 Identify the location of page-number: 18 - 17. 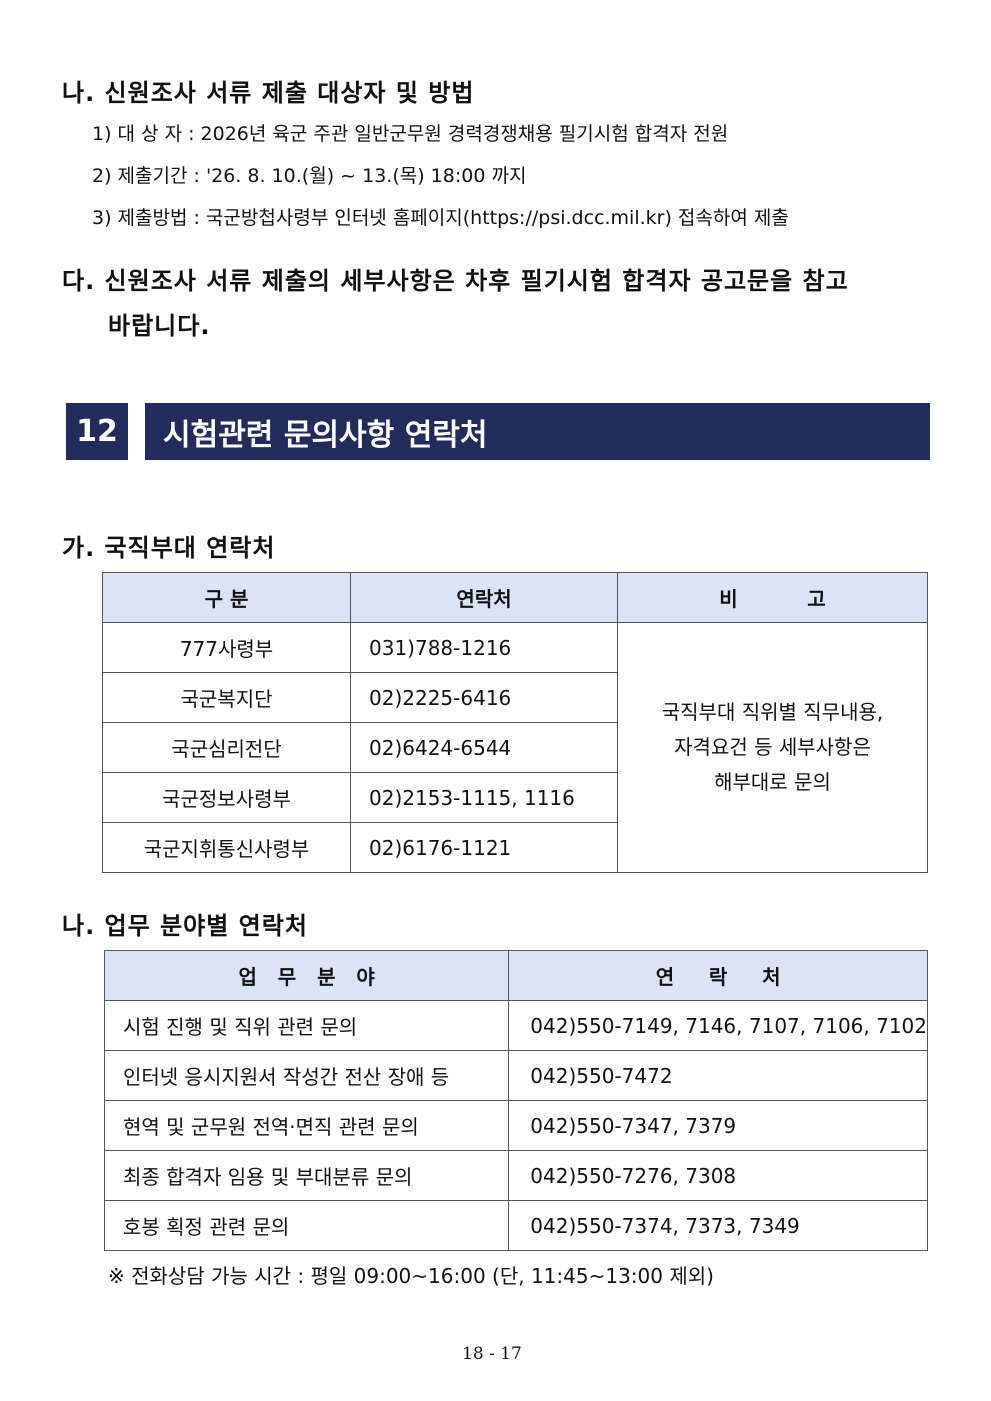
(492, 1354).